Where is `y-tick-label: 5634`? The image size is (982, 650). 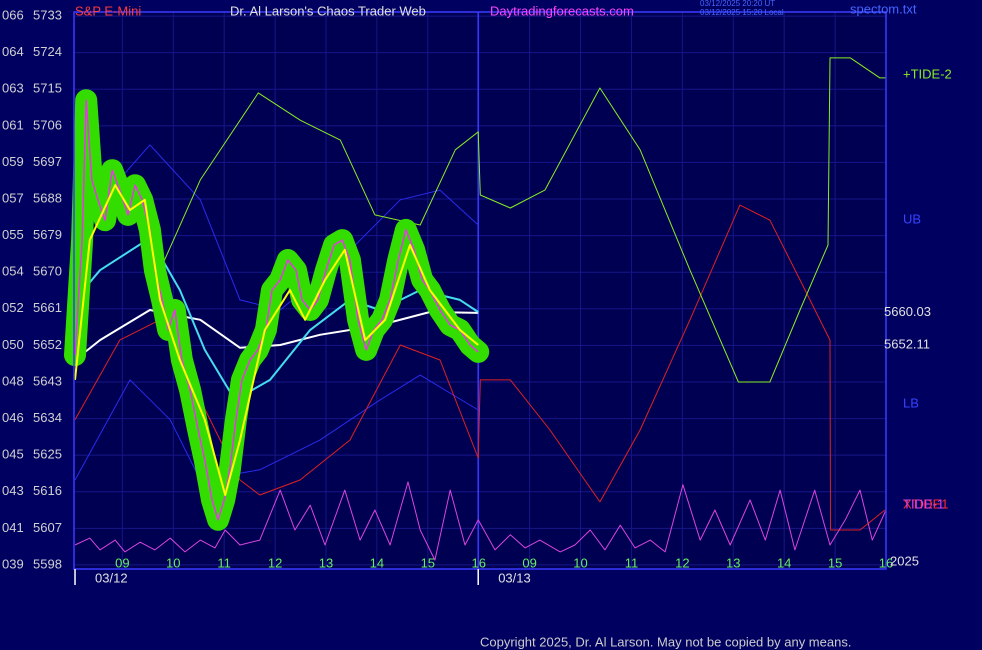 y-tick-label: 5634 is located at coordinates (47, 417).